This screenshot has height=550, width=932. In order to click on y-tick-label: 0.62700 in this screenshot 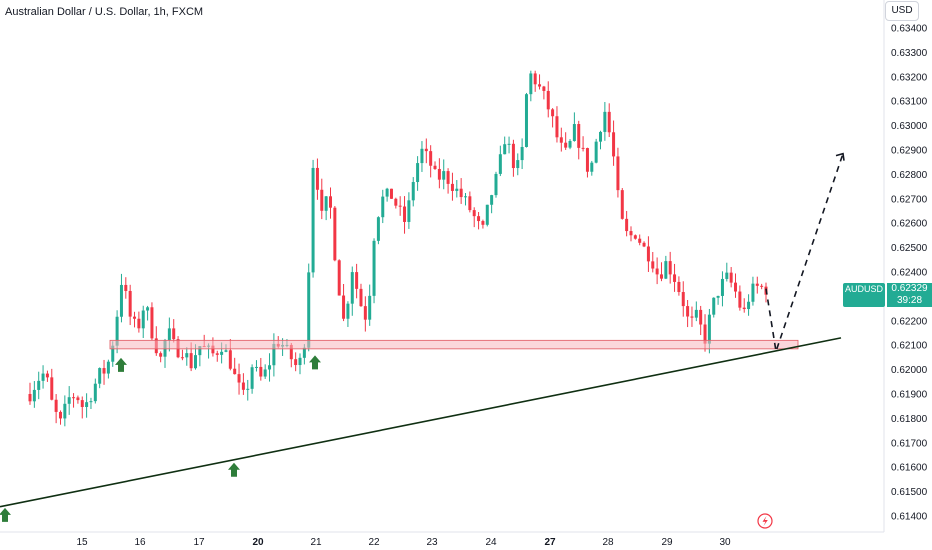, I will do `click(909, 199)`.